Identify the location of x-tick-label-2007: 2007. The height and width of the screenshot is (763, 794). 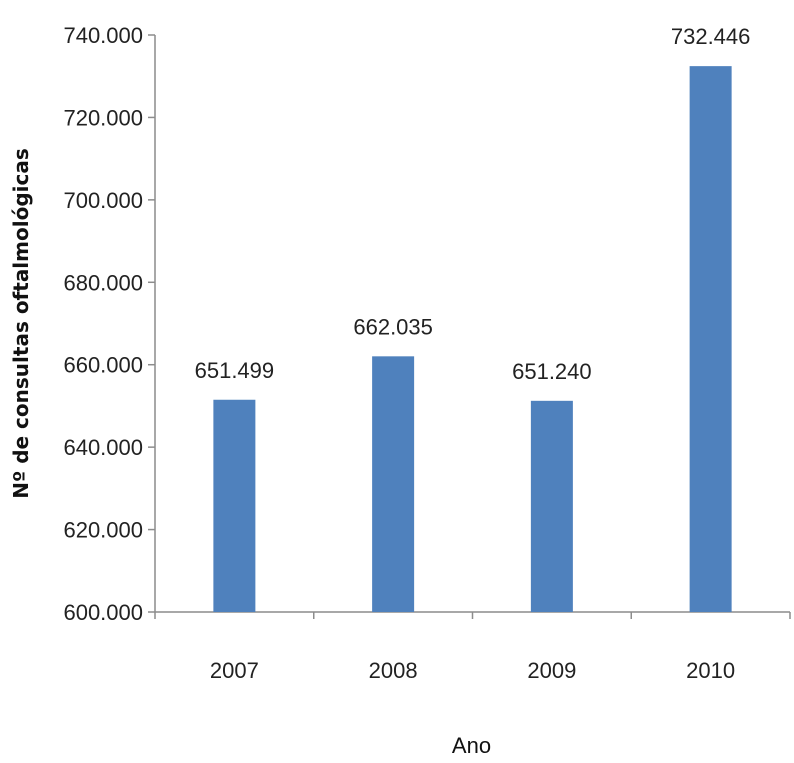
(234, 670).